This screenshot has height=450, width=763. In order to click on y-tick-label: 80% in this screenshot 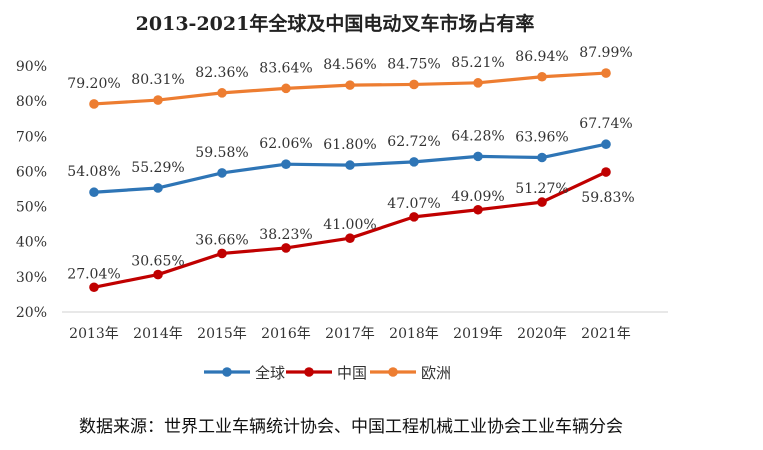, I will do `click(31, 102)`.